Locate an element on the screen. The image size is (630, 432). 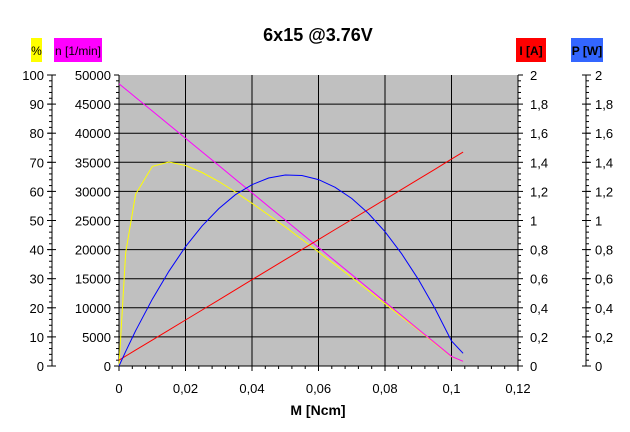
y-tick-label-n: 45000 is located at coordinates (93, 104).